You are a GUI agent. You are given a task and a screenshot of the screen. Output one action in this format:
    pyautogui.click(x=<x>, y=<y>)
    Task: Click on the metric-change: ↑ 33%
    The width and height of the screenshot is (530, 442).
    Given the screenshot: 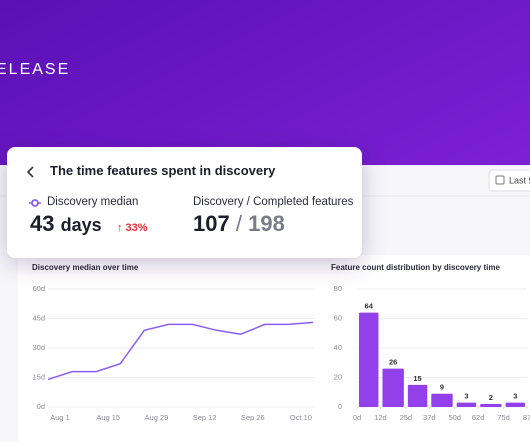 What is the action you would take?
    pyautogui.click(x=132, y=228)
    